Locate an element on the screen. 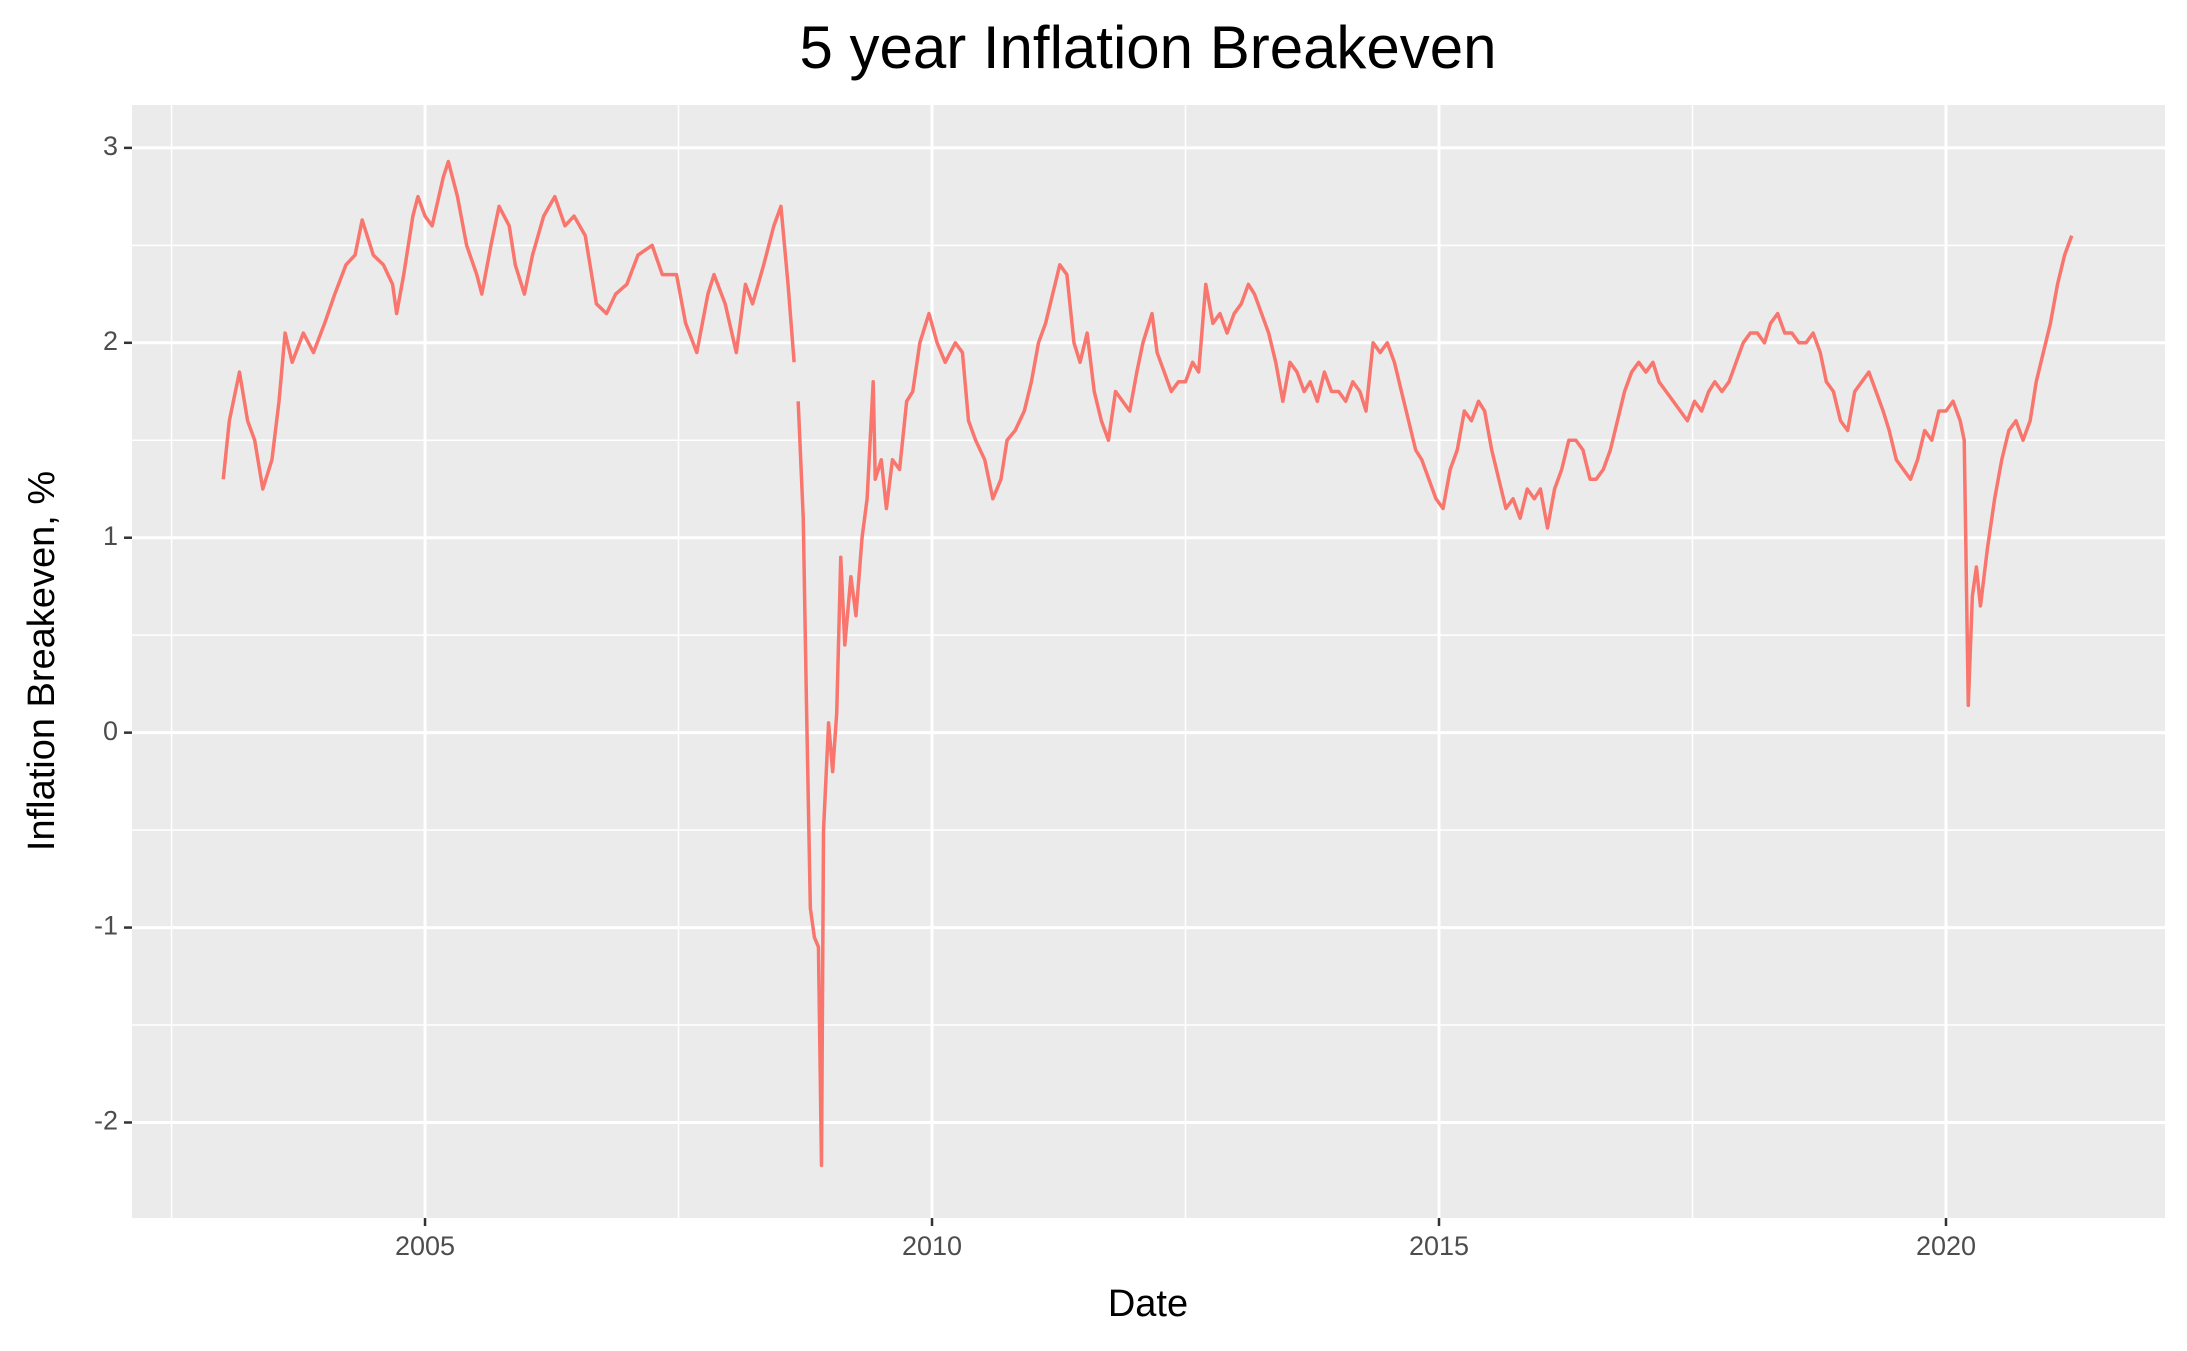 Image resolution: width=2187 pixels, height=1351 pixels. y-tick-label: 1 is located at coordinates (110, 536).